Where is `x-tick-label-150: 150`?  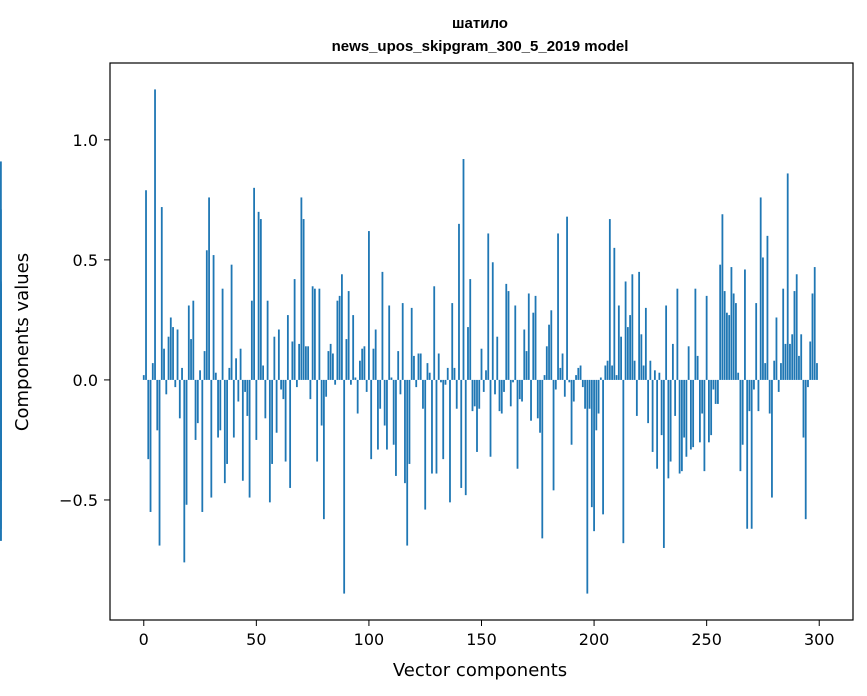 x-tick-label-150: 150 is located at coordinates (481, 639).